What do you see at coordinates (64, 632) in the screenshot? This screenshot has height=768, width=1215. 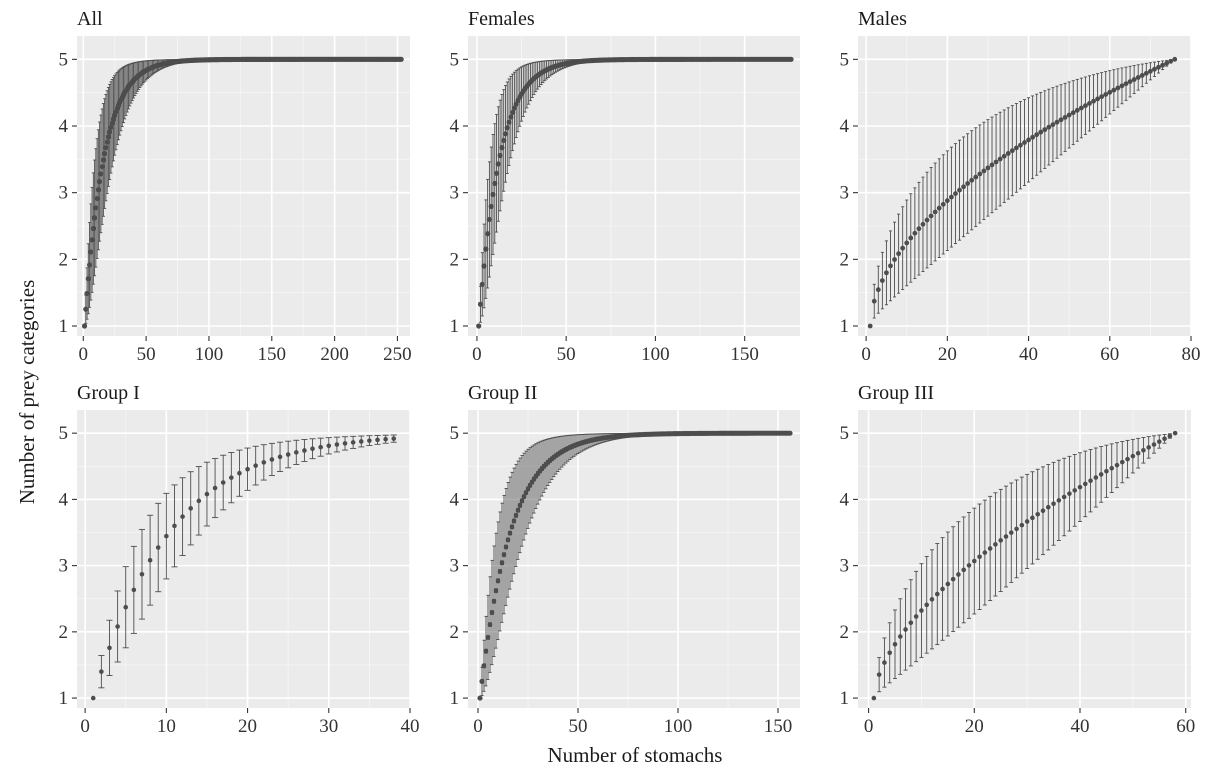 I see `y-tick-label: 2` at bounding box center [64, 632].